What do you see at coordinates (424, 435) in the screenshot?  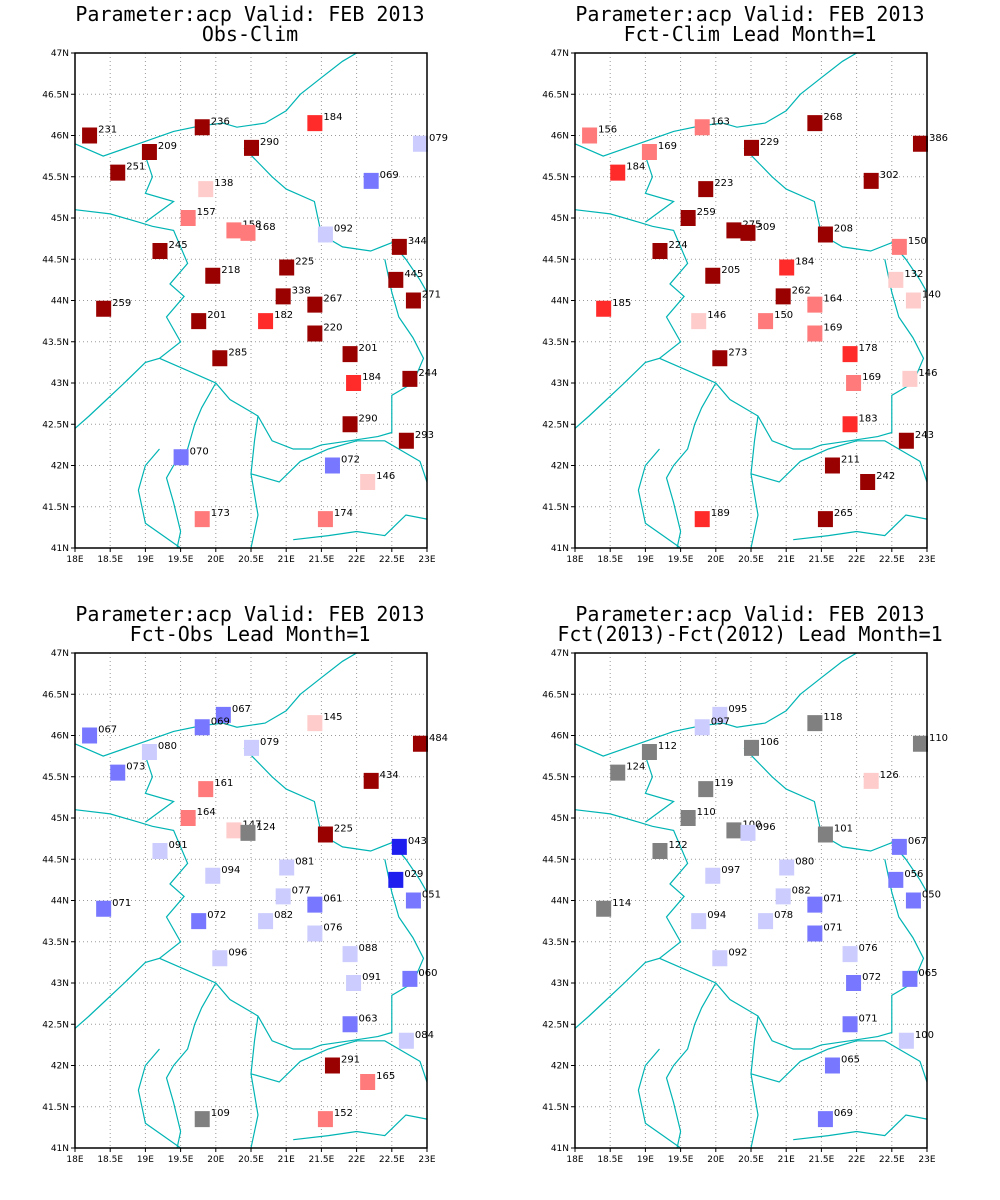 I see `station-value-label: 293` at bounding box center [424, 435].